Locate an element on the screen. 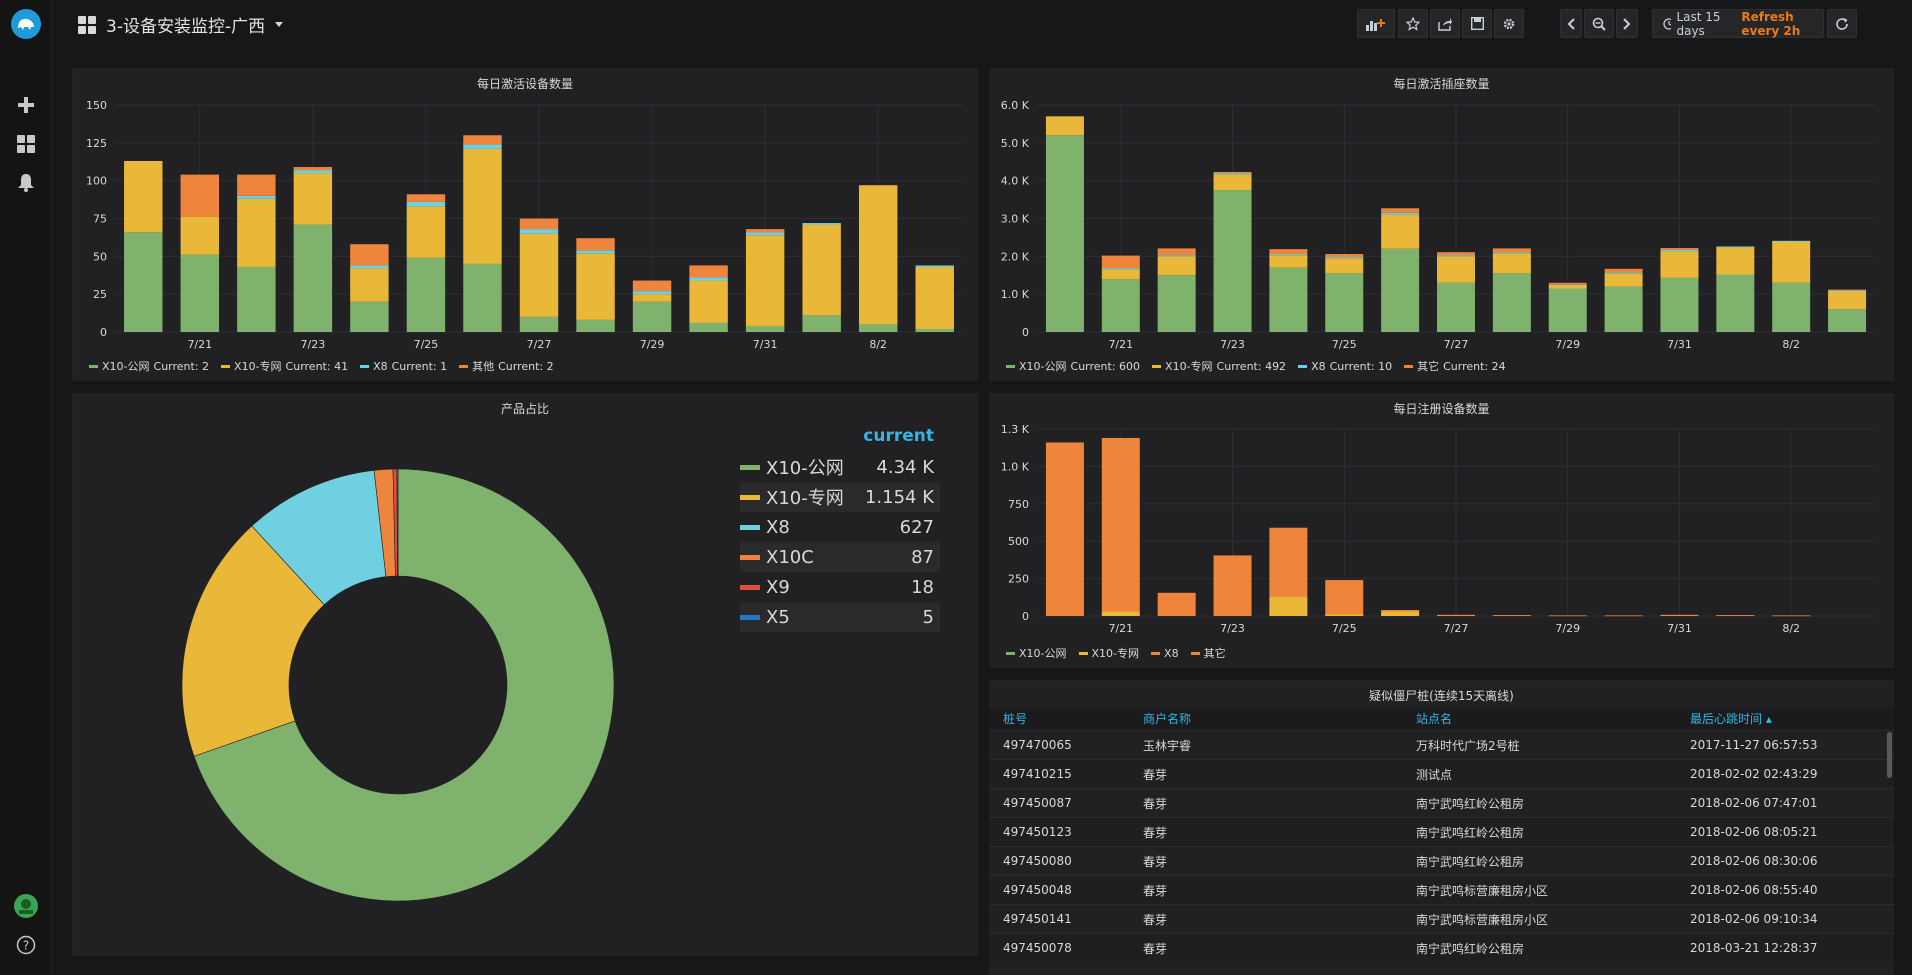 Image resolution: width=1912 pixels, height=975 pixels. table-row: 497450078 春芽 南宁武鸣红岭公租房 2018-03-21 12:28:37 is located at coordinates (1441, 947).